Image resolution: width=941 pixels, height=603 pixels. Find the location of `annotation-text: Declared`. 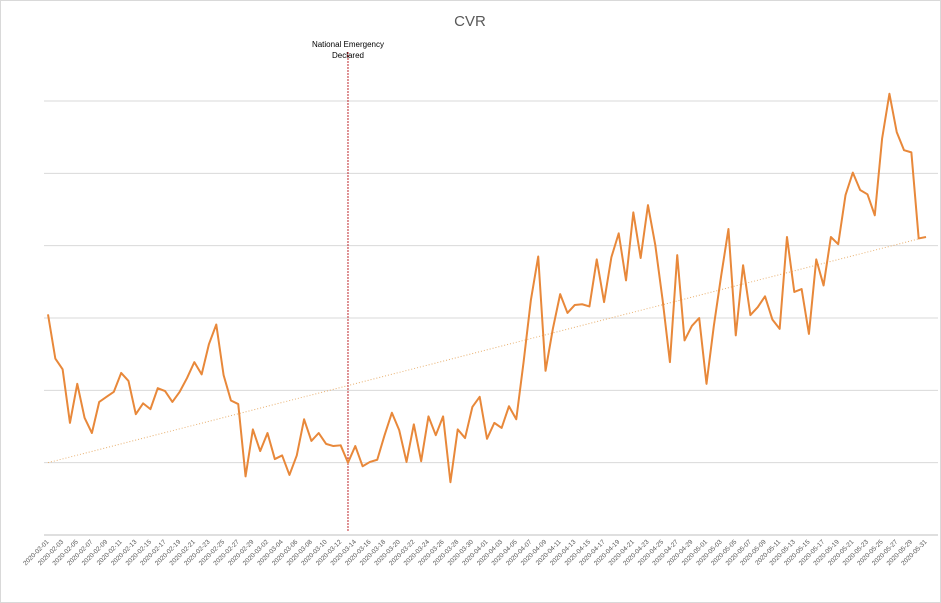

annotation-text: Declared is located at coordinates (348, 55).